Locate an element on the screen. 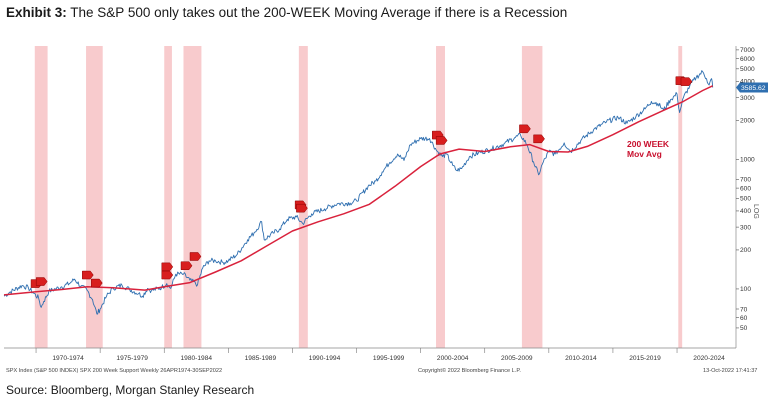  footer-right-text: 13-Oct-2022 17:41:37 is located at coordinates (730, 371).